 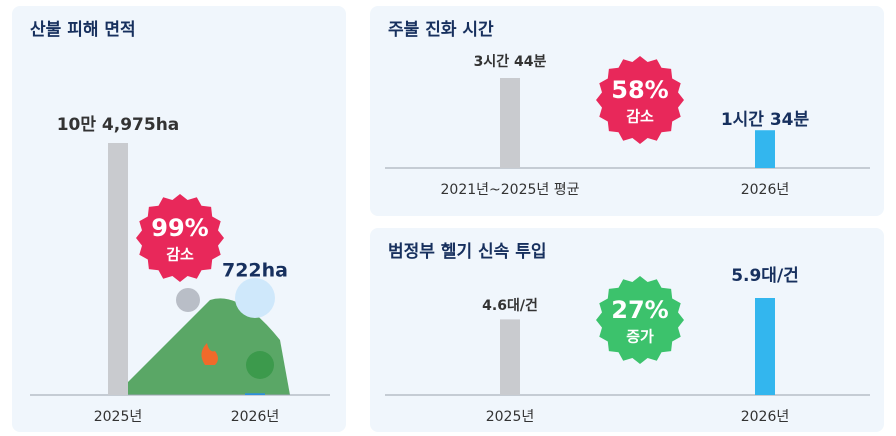 What do you see at coordinates (765, 120) in the screenshot?
I see `value-label: 1시간 34분` at bounding box center [765, 120].